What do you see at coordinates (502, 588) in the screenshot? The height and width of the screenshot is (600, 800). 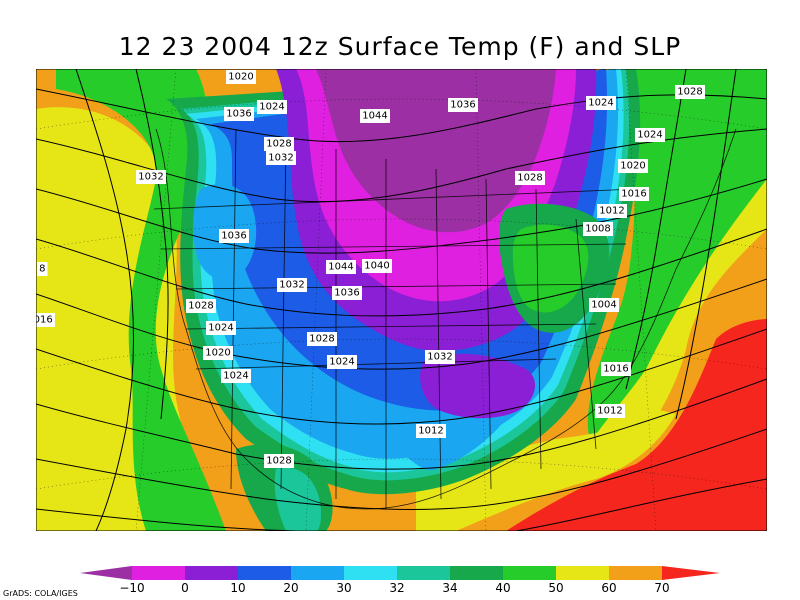 I see `colorbar-tick-label: 40` at bounding box center [502, 588].